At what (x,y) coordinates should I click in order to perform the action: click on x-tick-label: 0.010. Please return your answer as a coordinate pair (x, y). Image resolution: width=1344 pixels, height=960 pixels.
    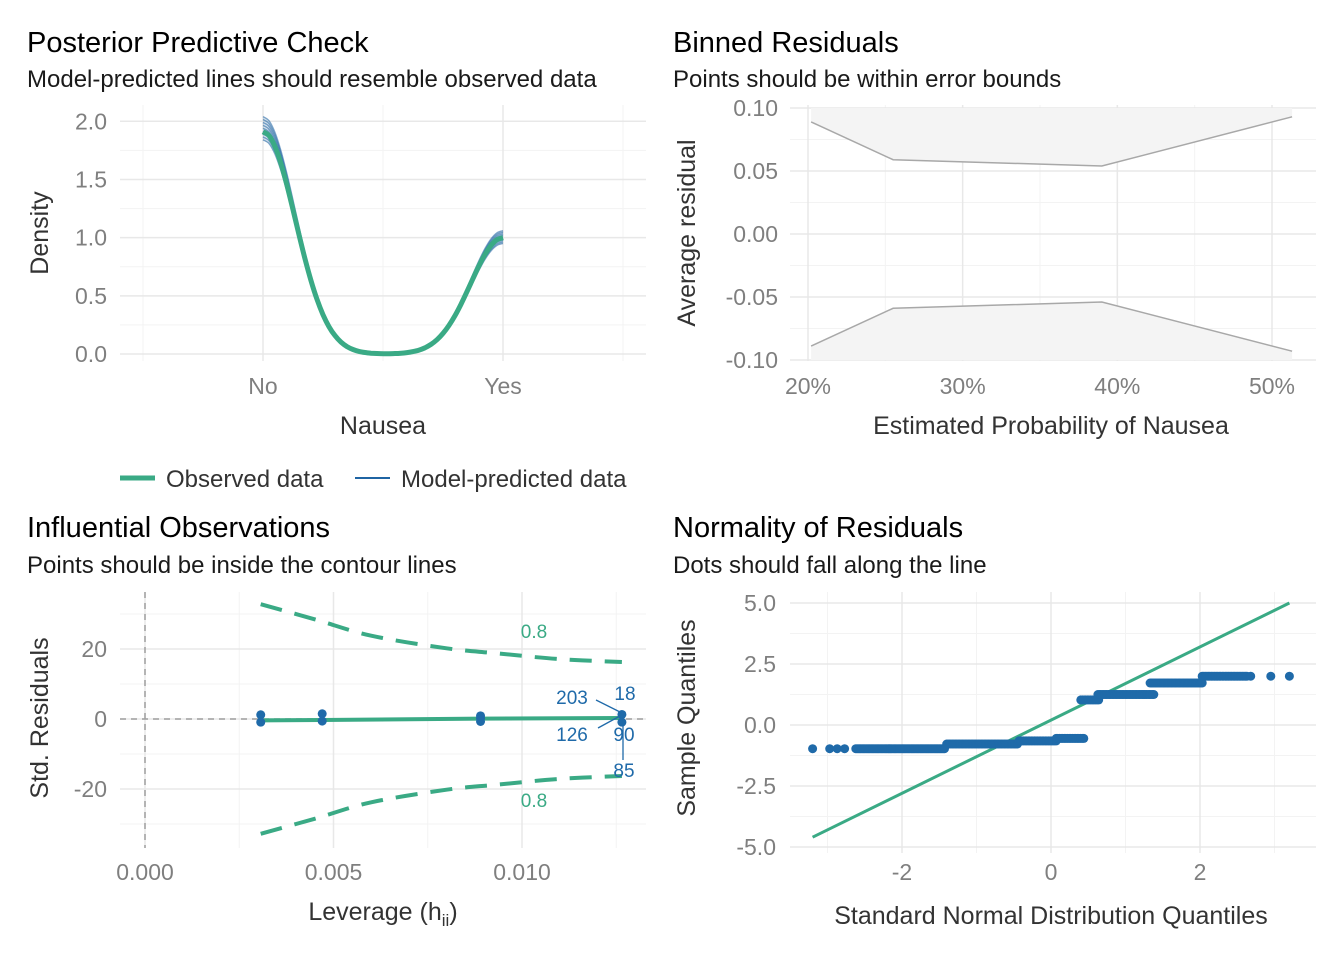
    Looking at the image, I should click on (522, 872).